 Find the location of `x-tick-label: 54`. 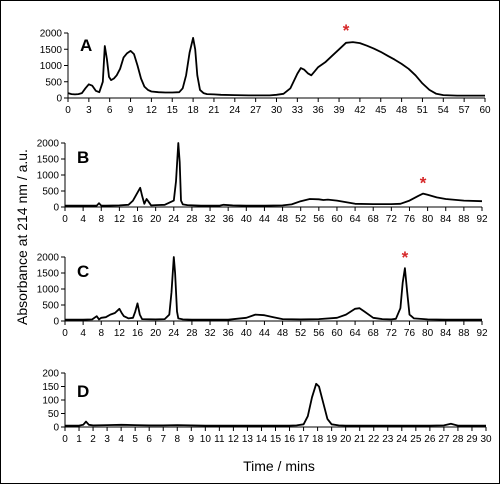

x-tick-label: 54 is located at coordinates (444, 110).